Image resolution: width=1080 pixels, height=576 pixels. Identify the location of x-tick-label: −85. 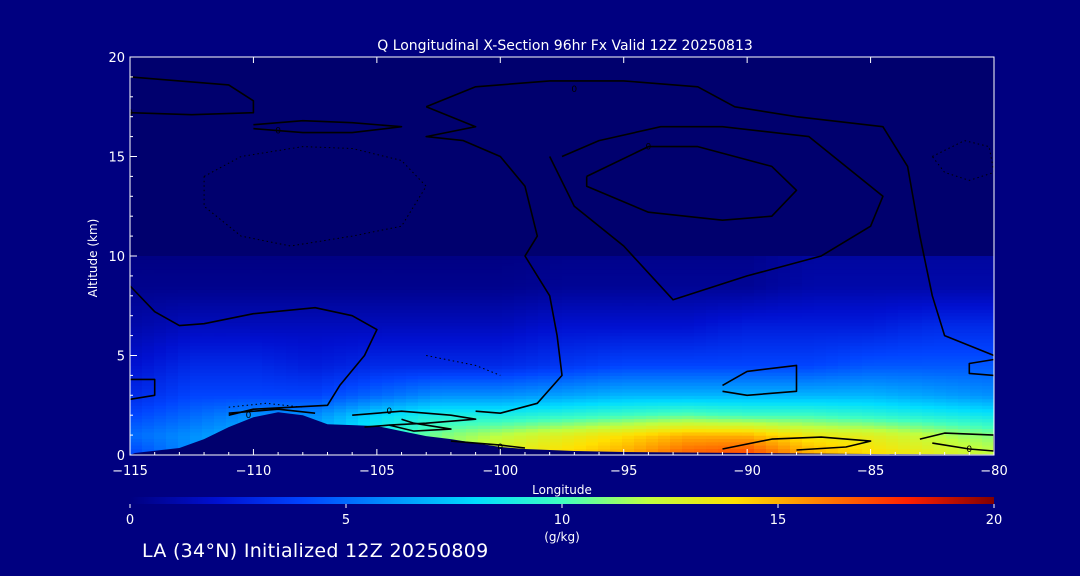
(870, 471).